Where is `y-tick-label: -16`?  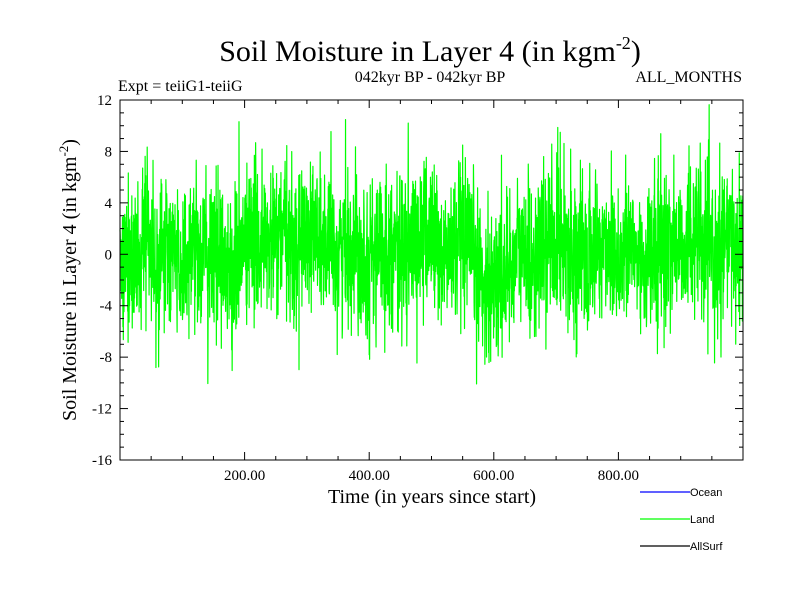
y-tick-label: -16 is located at coordinates (102, 461).